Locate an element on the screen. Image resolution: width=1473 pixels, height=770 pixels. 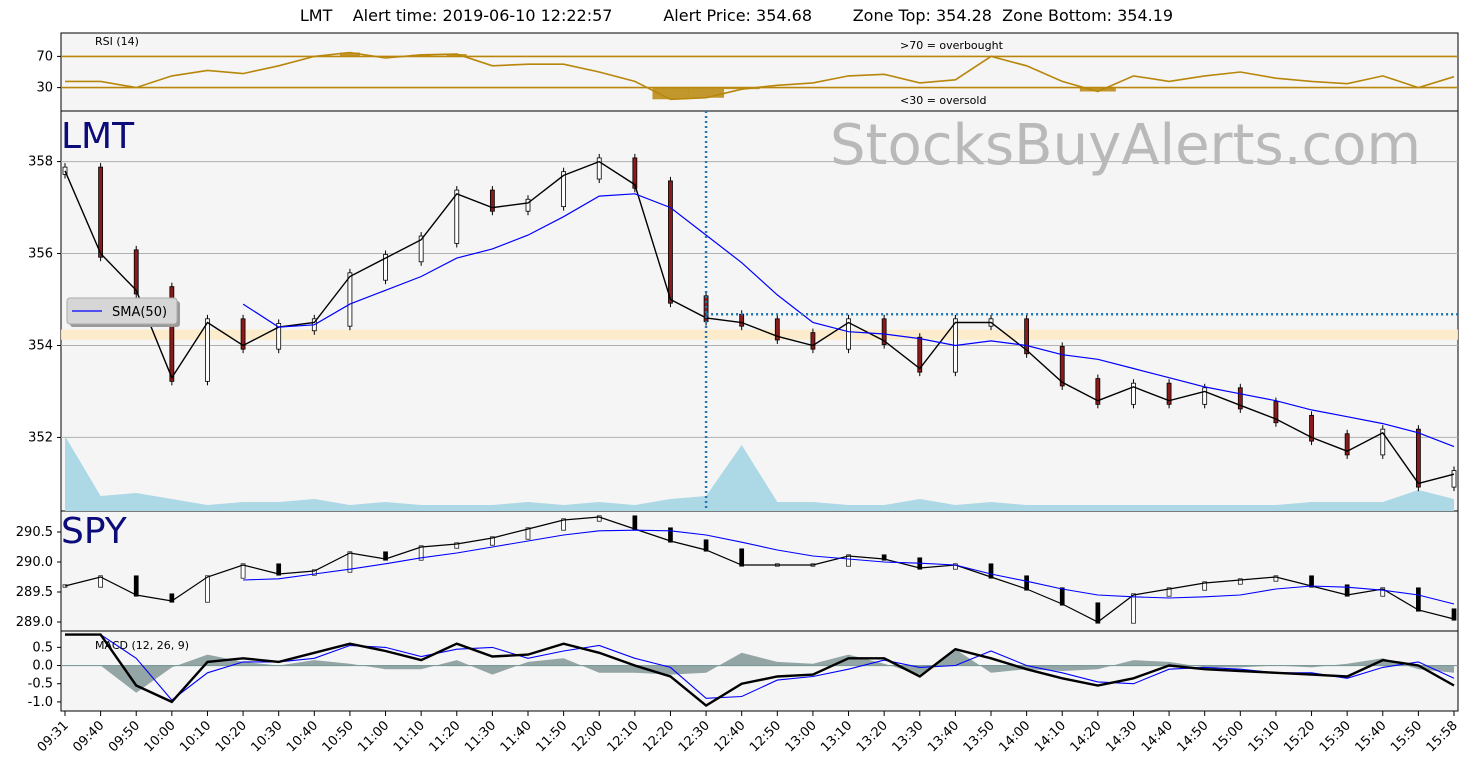
rsi-label: RSI (14) is located at coordinates (117, 41).